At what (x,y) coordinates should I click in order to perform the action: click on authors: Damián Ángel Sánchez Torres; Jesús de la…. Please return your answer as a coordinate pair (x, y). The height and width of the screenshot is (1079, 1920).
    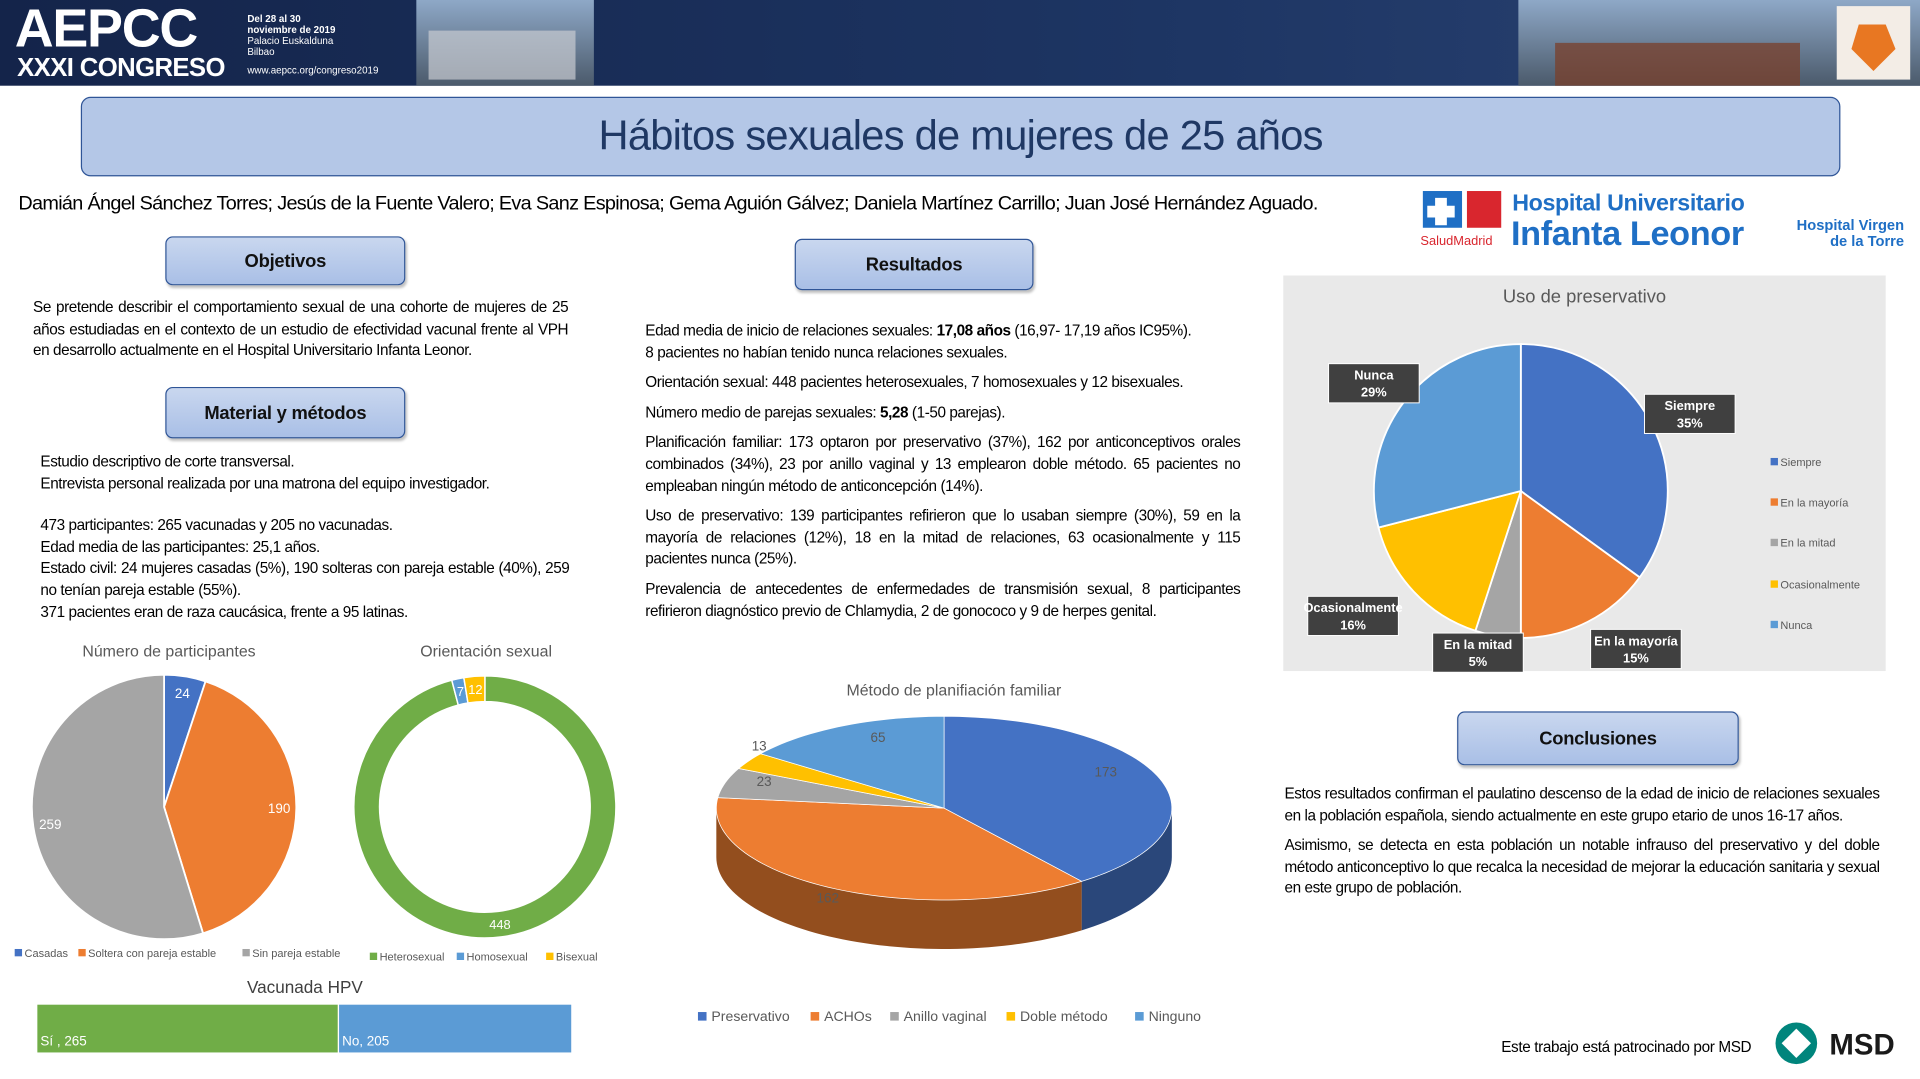
    Looking at the image, I should click on (668, 203).